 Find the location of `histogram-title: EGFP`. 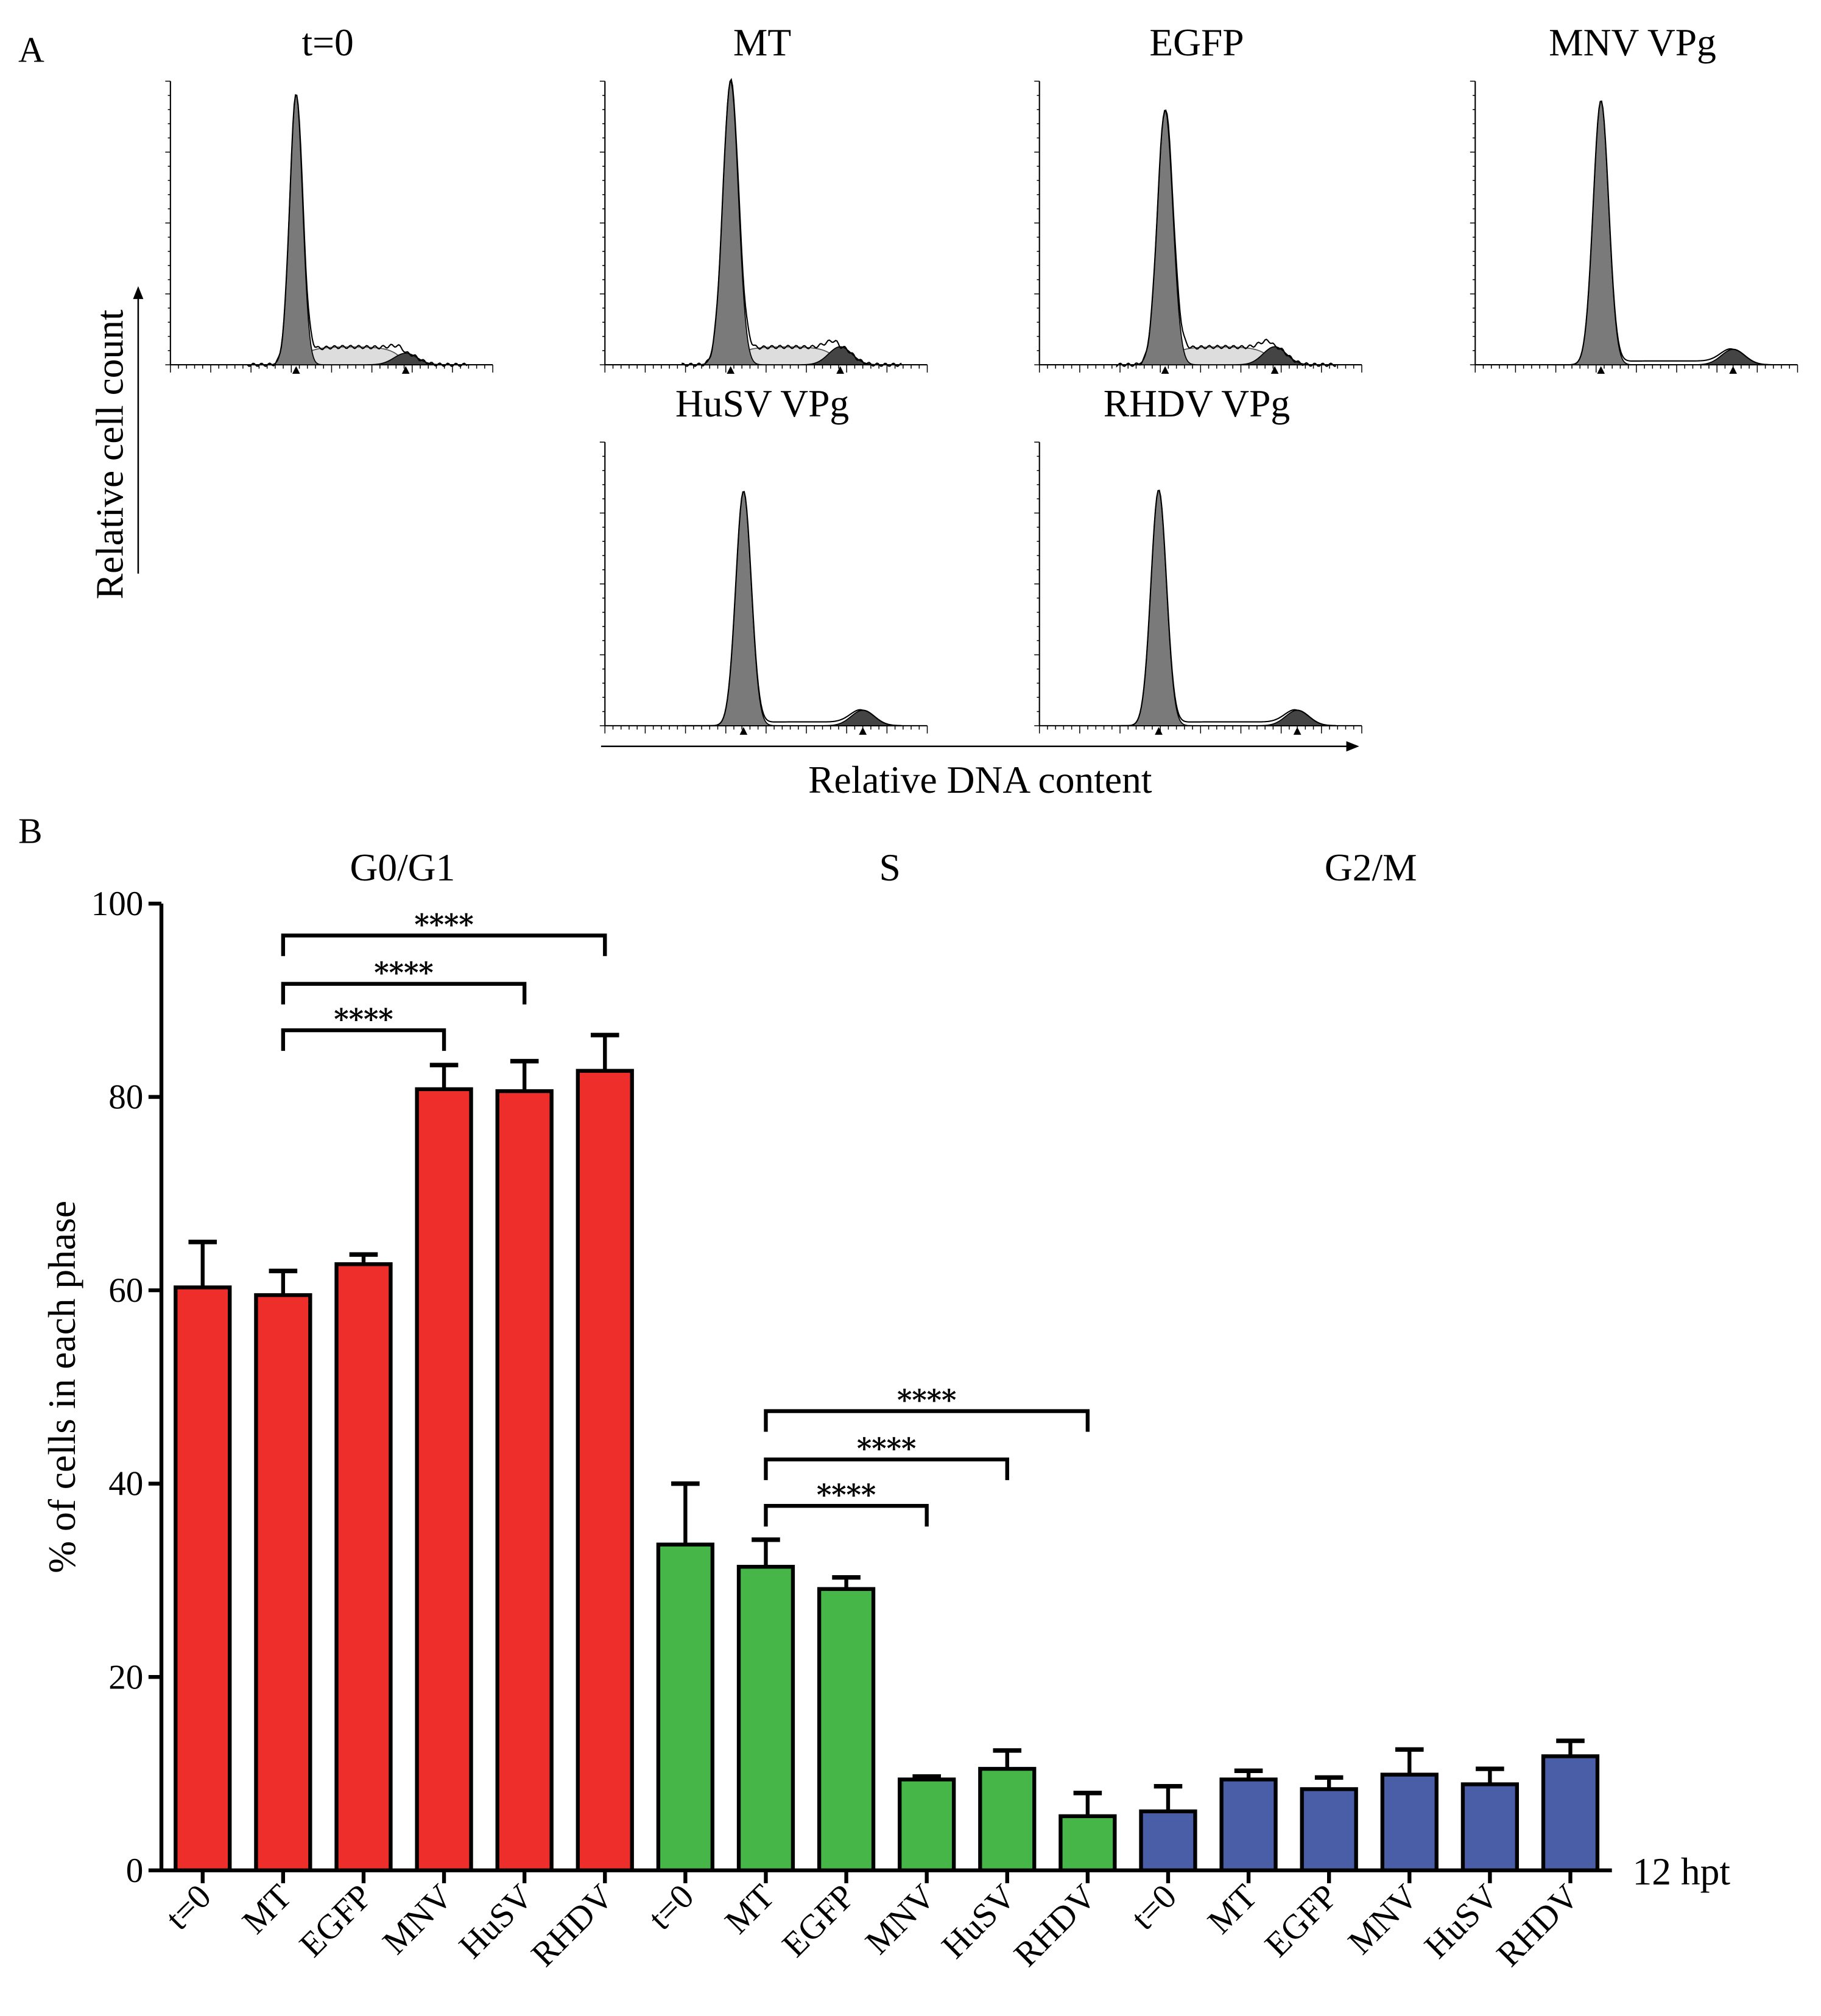

histogram-title: EGFP is located at coordinates (1196, 43).